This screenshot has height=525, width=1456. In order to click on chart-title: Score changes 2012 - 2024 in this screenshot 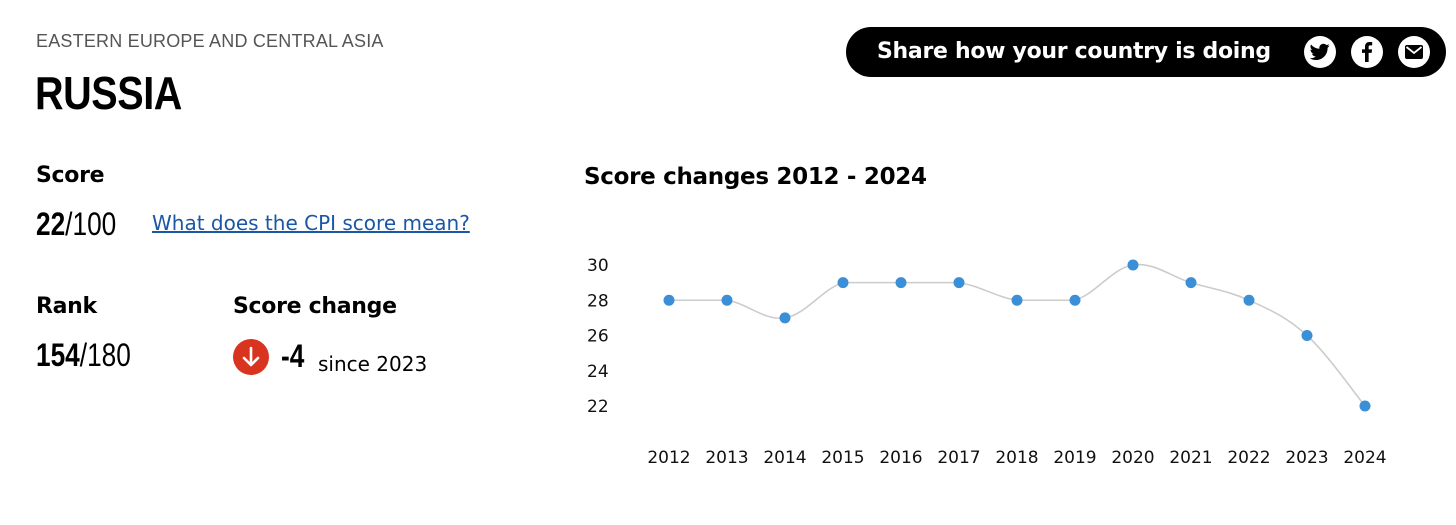, I will do `click(755, 177)`.